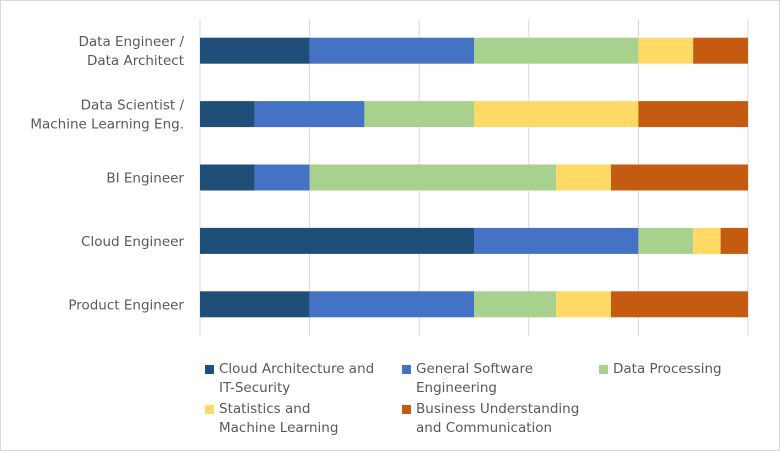 The image size is (780, 451). What do you see at coordinates (278, 418) in the screenshot?
I see `legend-label: Statistics and Machine Learning` at bounding box center [278, 418].